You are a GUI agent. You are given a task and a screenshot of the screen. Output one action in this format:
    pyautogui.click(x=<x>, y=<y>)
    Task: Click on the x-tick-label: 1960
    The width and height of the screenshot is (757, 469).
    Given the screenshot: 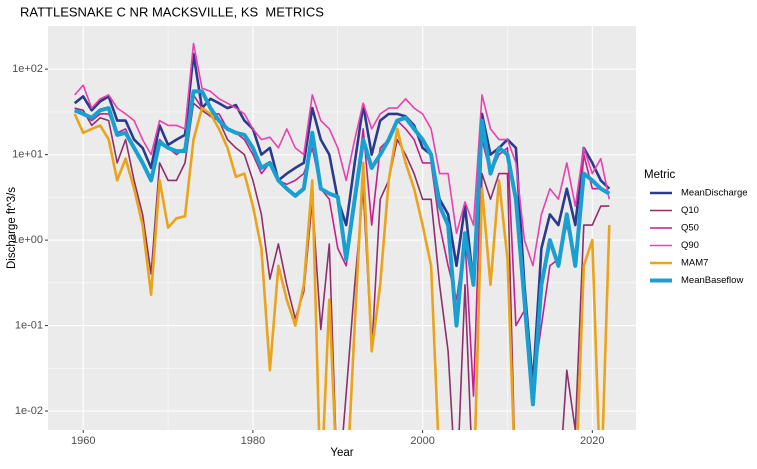 What is the action you would take?
    pyautogui.click(x=83, y=441)
    